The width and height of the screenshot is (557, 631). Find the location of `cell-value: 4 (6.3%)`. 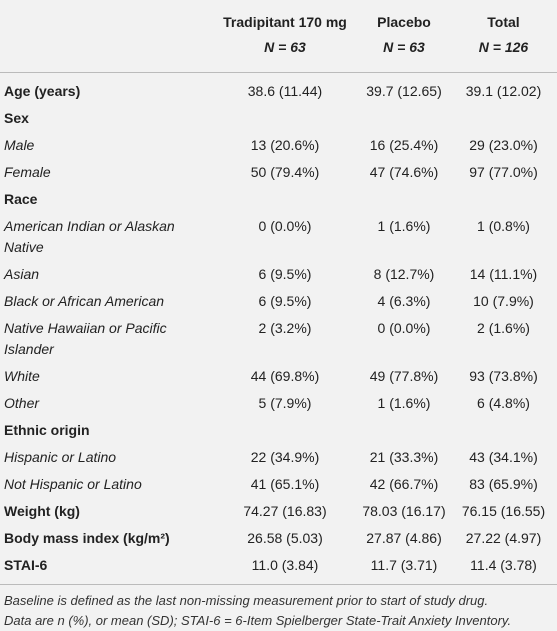

cell-value: 4 (6.3%) is located at coordinates (404, 301).